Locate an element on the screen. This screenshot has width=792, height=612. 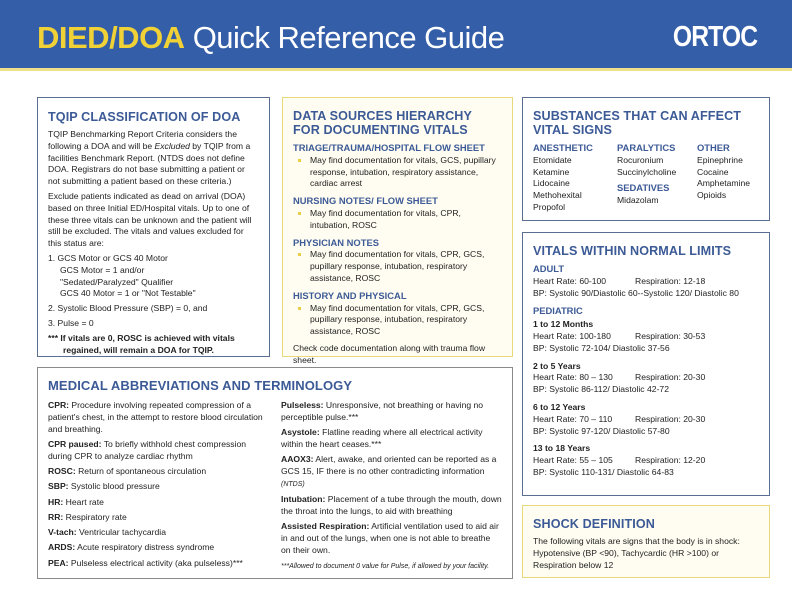
term-definition: ROSC: Return of spontaneous circulation is located at coordinates (127, 470).